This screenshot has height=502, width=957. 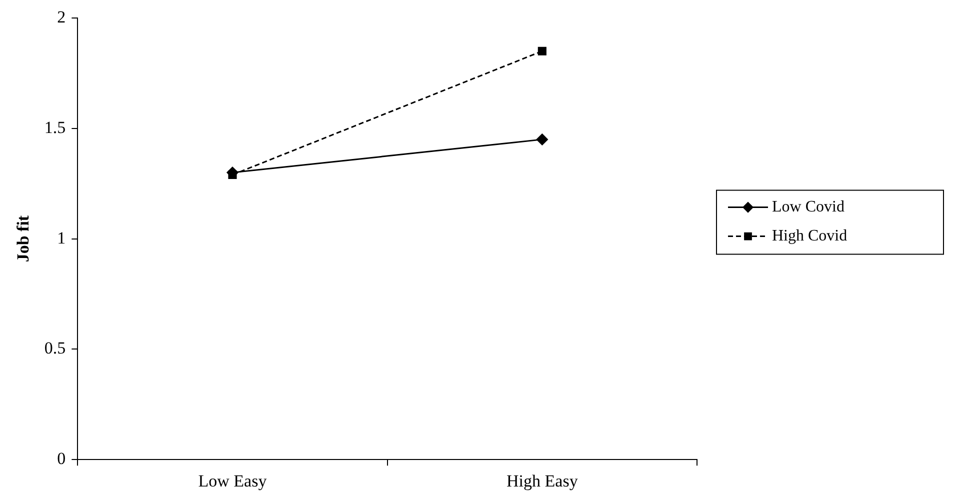 I want to click on x-tick-label: High Easy, so click(x=542, y=480).